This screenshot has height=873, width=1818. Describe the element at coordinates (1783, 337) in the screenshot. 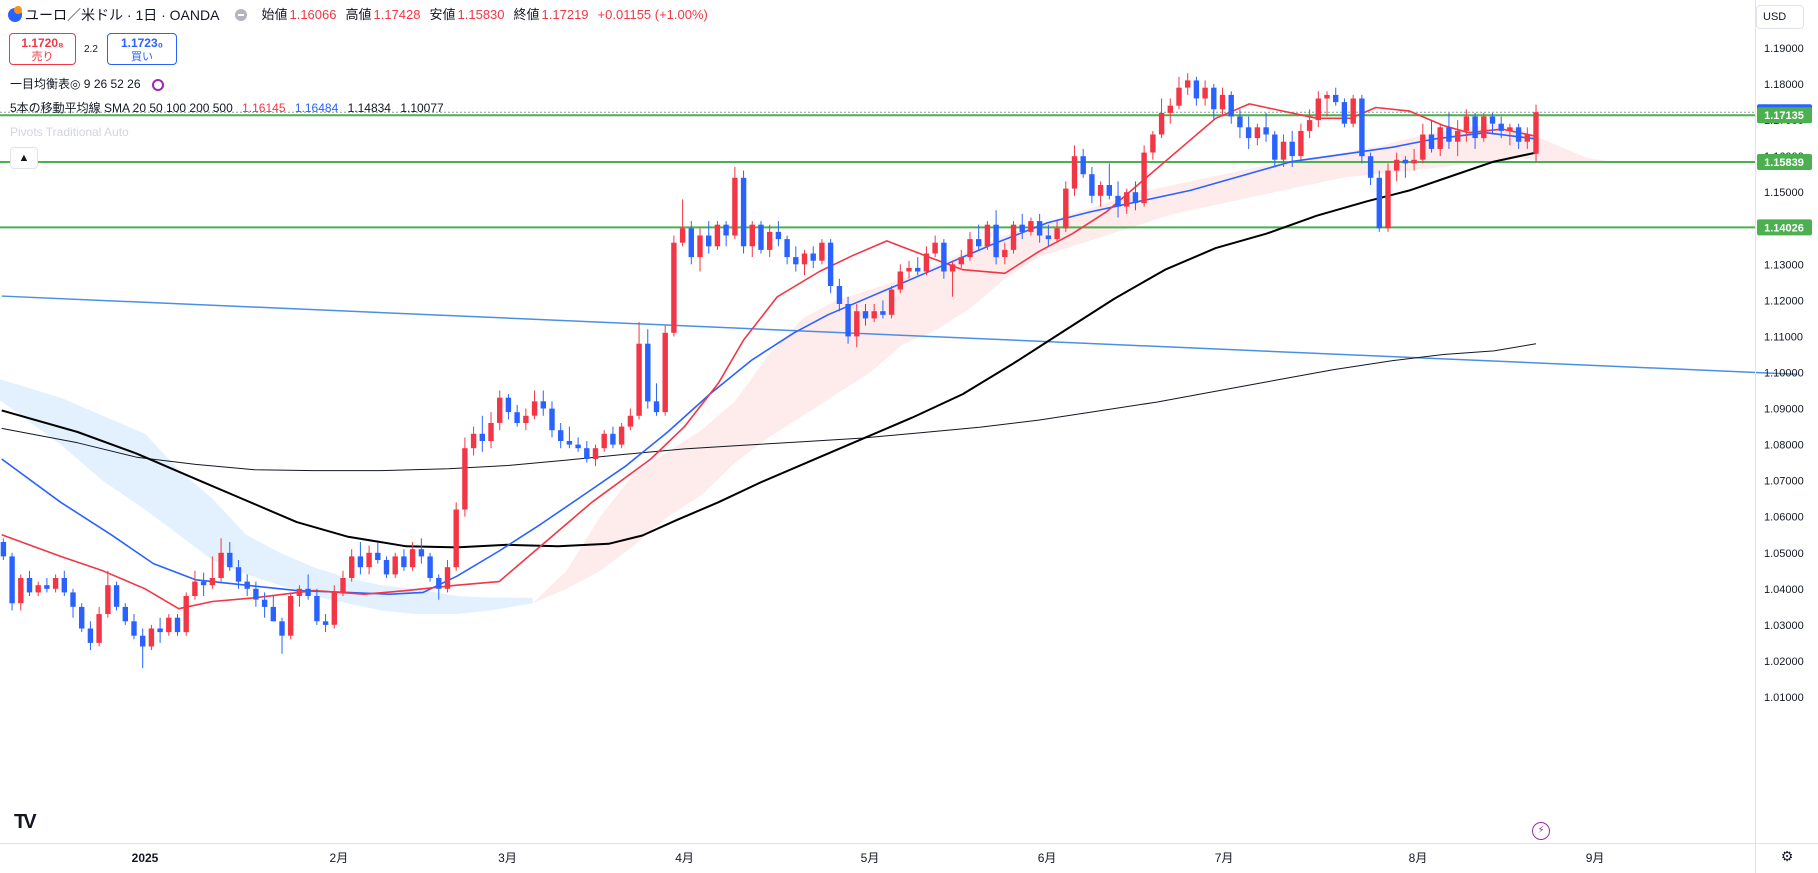

I see `y-tick-label: 1.11000` at that location.